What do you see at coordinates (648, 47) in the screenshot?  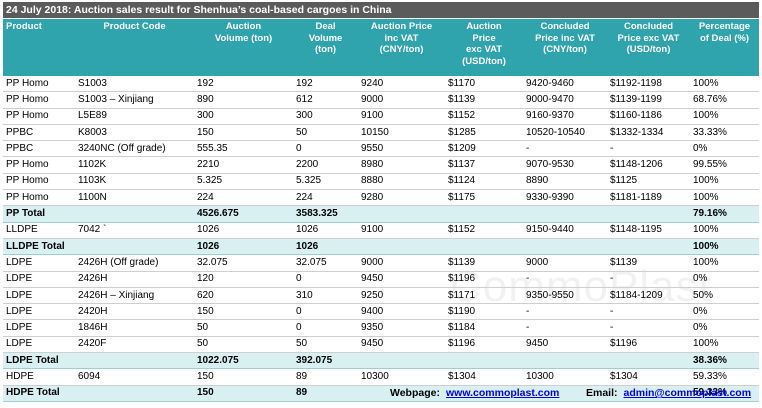 I see `column-header: Concluded Price exc VAT (USD/ton)` at bounding box center [648, 47].